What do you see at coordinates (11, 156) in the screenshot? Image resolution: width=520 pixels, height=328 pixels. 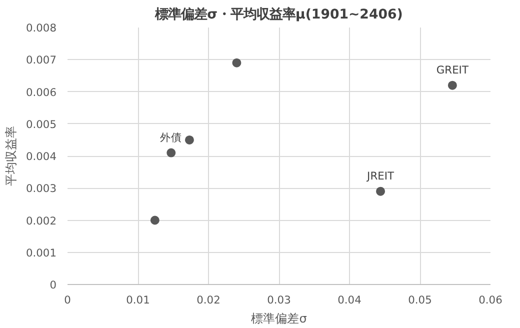 I see `y-axis-title: 平均収益率` at bounding box center [11, 156].